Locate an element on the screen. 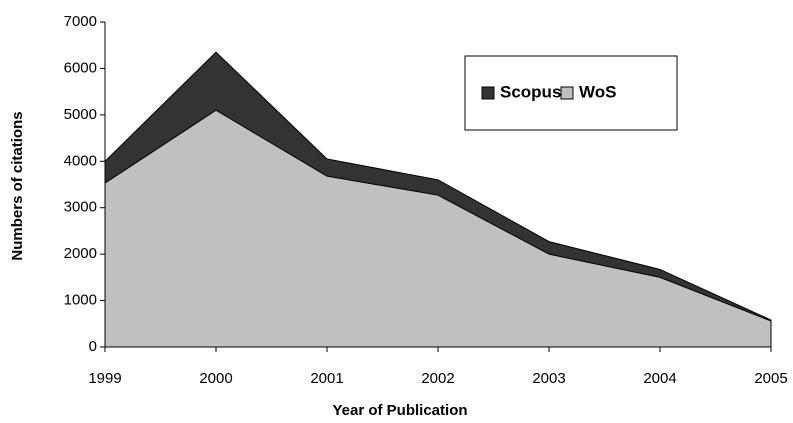 The width and height of the screenshot is (793, 423). x-tick-label: 2000 is located at coordinates (215, 378).